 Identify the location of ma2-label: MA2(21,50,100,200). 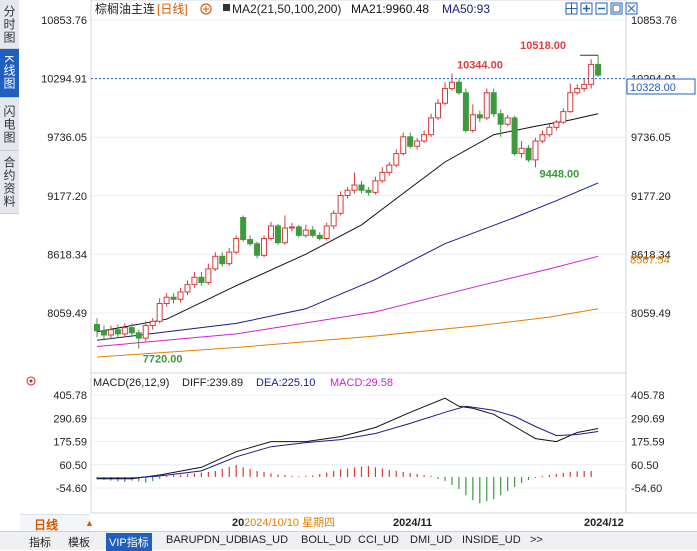
(286, 9).